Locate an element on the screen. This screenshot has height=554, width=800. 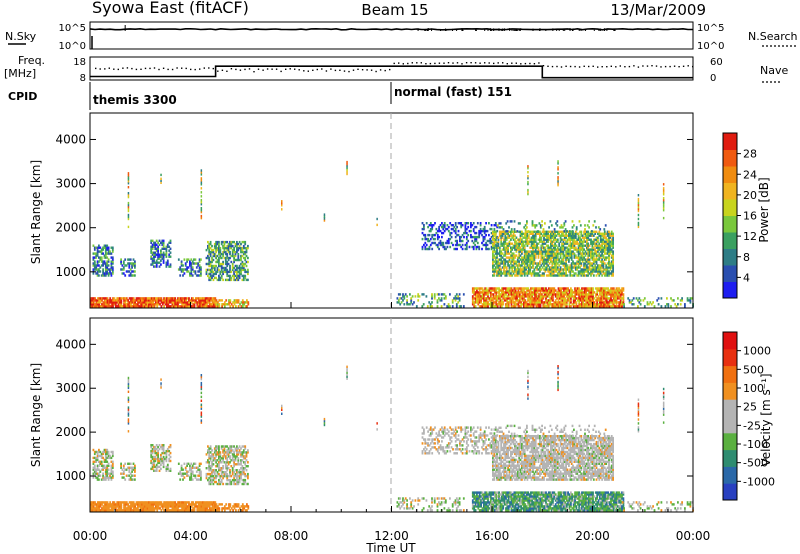
nave-dot is located at coordinates (579, 67).